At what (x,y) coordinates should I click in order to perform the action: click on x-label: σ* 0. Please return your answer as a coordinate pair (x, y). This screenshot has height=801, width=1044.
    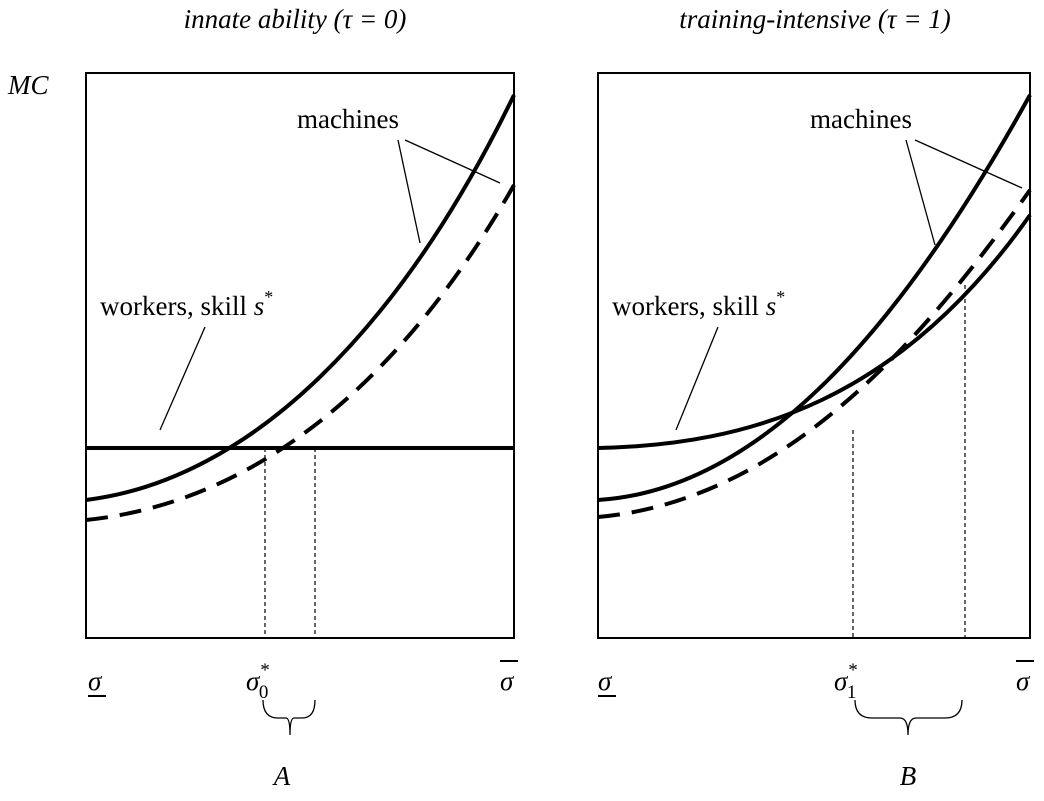
    Looking at the image, I should click on (257, 681).